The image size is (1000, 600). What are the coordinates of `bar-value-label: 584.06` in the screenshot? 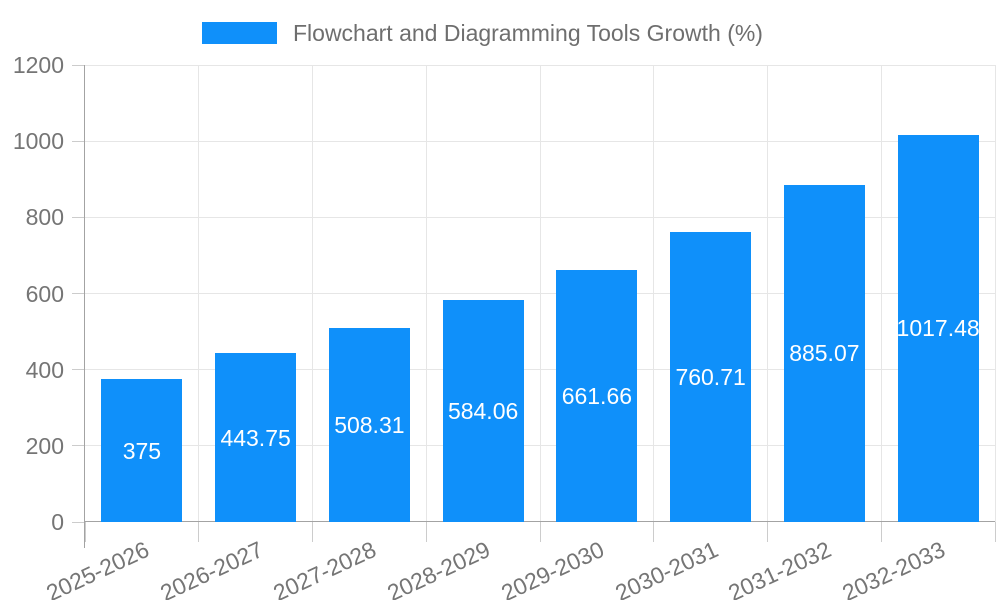 It's located at (483, 410).